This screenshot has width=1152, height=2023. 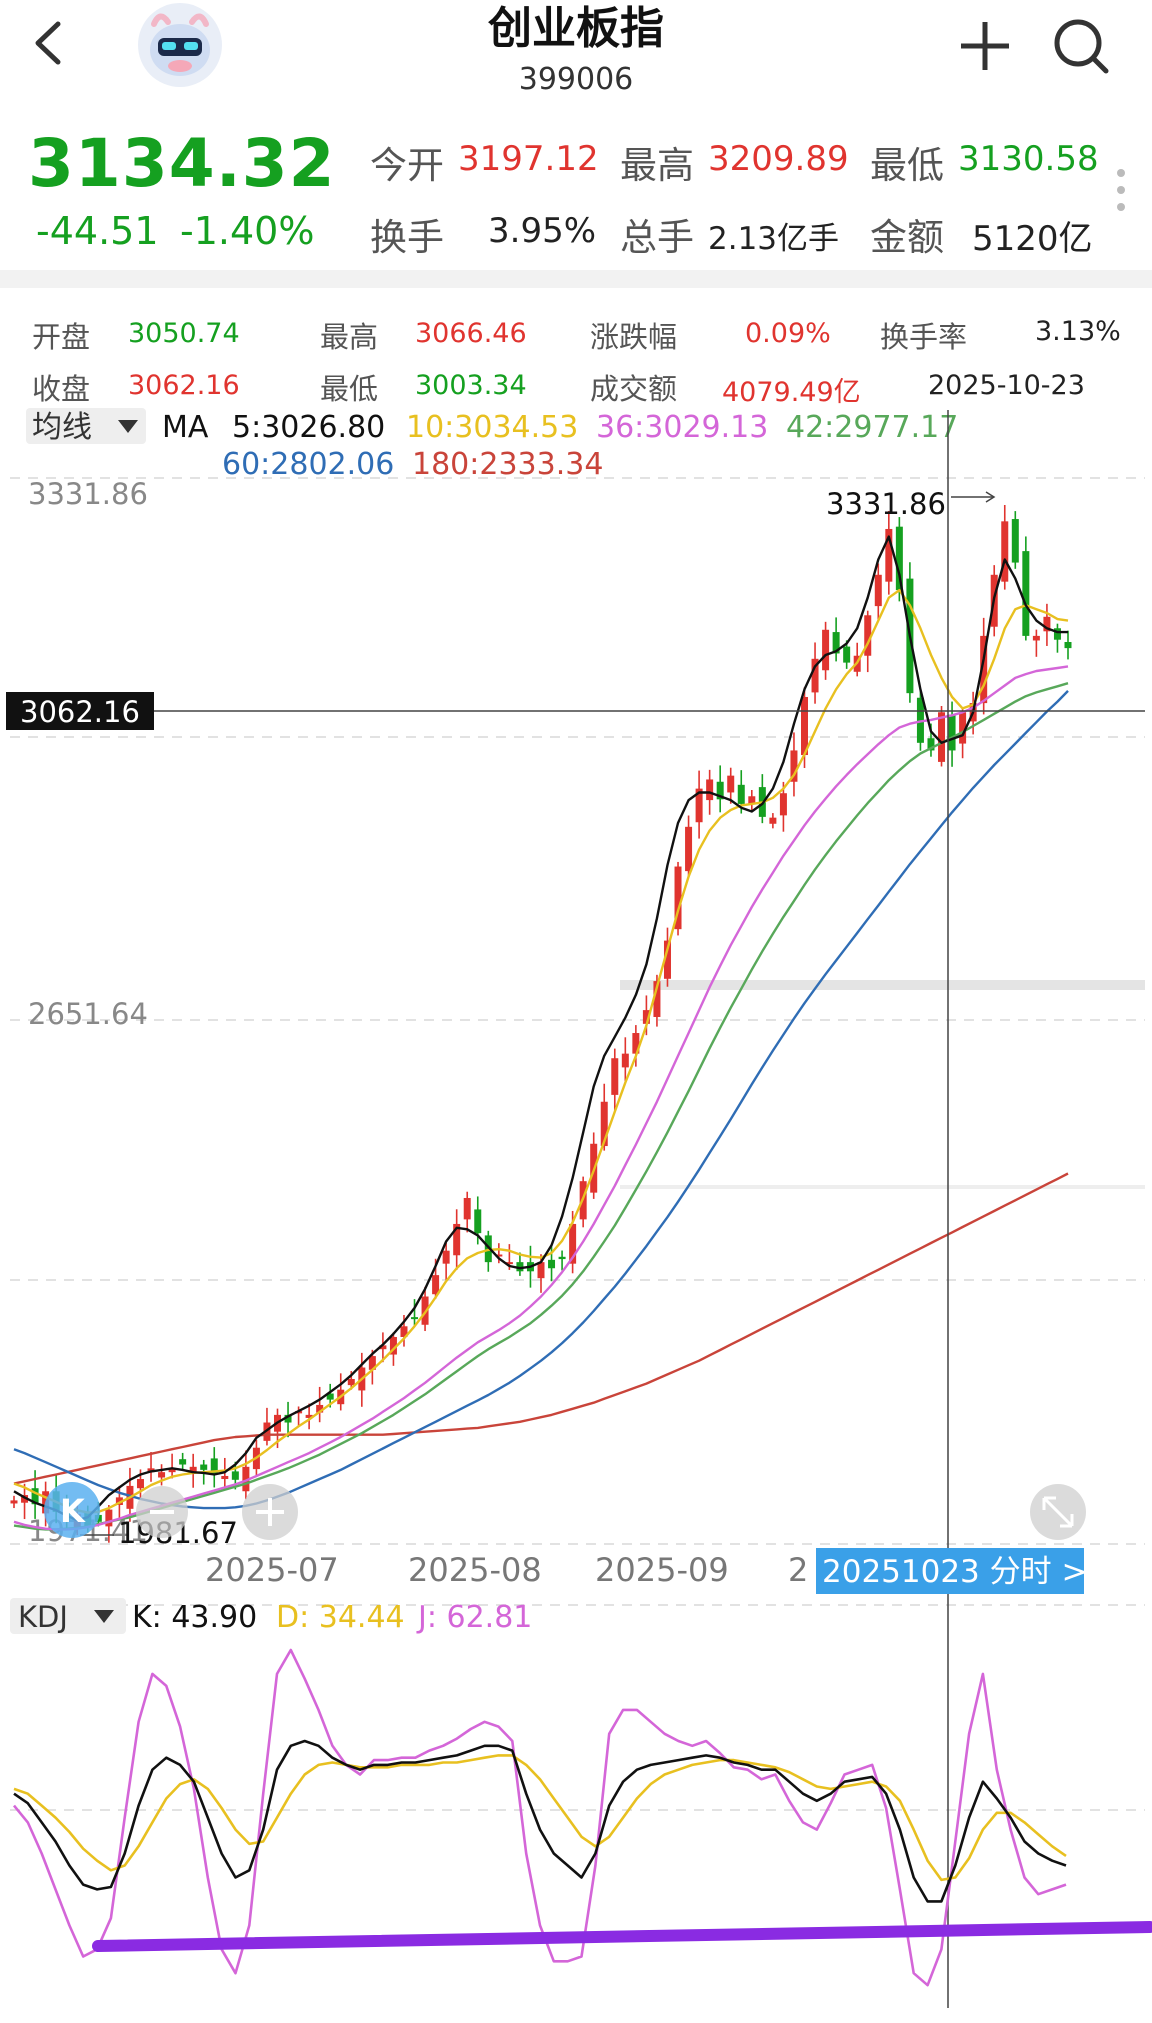 What do you see at coordinates (182, 163) in the screenshot?
I see `current-price: 3134.32` at bounding box center [182, 163].